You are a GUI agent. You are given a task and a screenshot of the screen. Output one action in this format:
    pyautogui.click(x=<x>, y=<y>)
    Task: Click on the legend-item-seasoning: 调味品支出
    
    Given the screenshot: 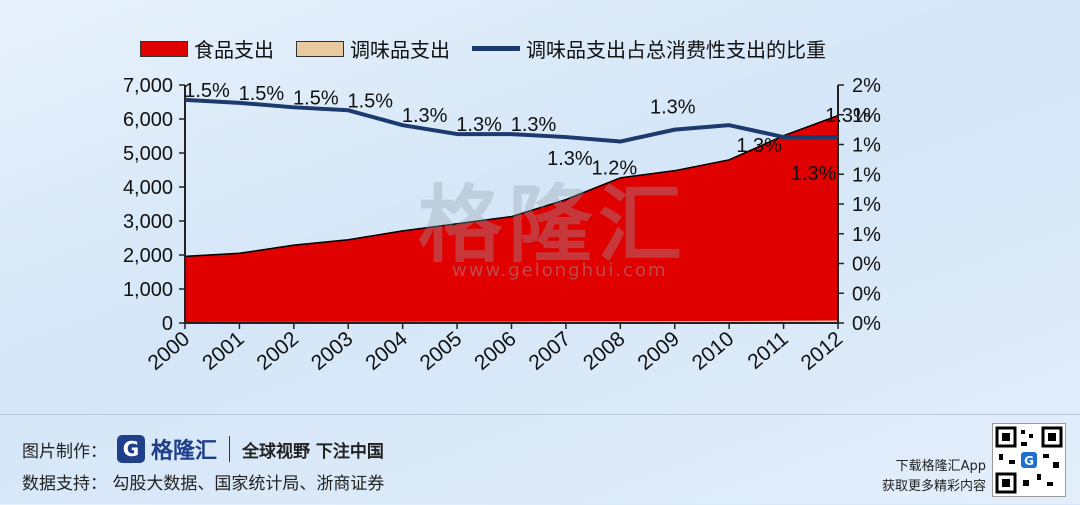 What is the action you would take?
    pyautogui.click(x=373, y=48)
    